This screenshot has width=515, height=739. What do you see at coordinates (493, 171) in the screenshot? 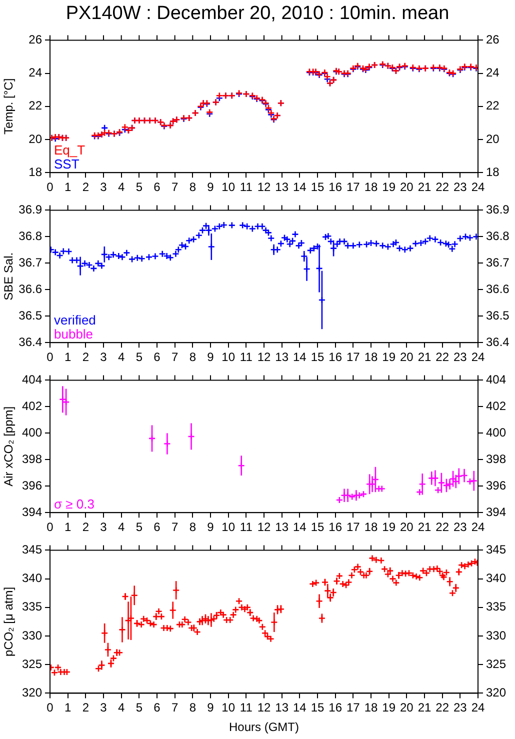
I see `y2-tick-label: 18` at bounding box center [493, 171].